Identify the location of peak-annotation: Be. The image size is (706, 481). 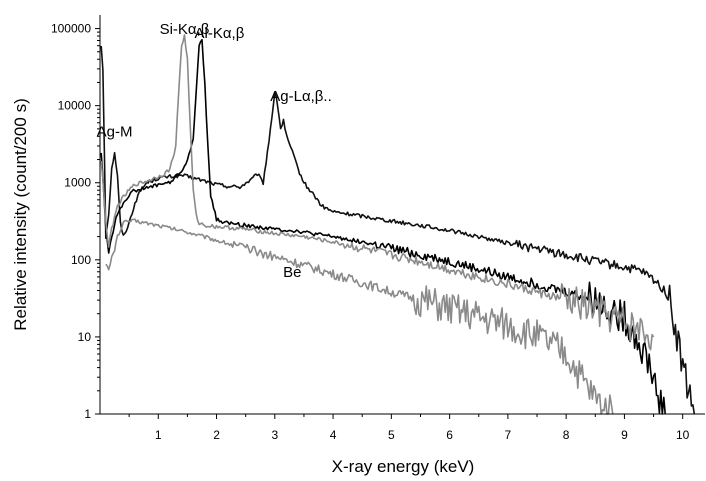
(292, 272).